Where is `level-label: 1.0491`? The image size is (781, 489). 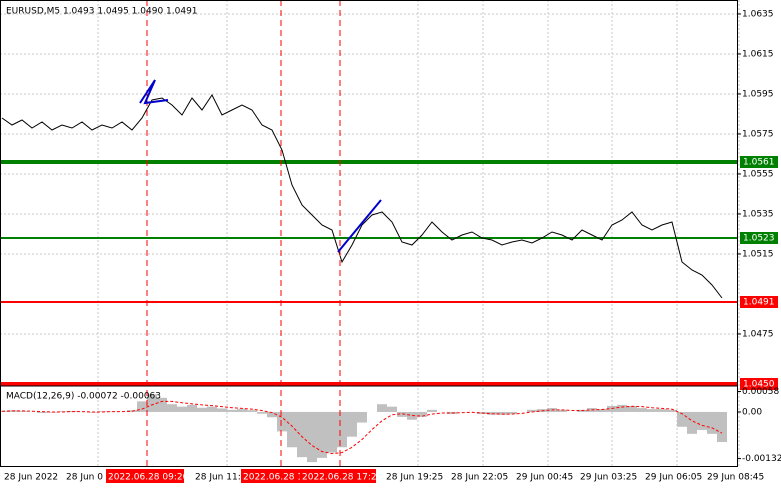
level-label: 1.0491 is located at coordinates (759, 303).